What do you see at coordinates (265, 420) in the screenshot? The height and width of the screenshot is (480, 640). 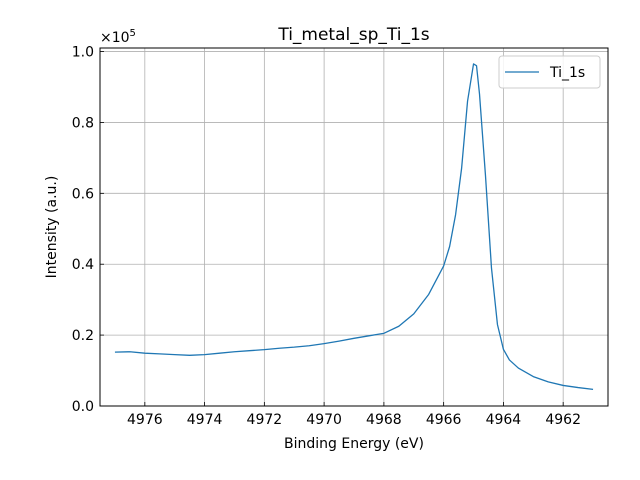 I see `x-tick-label: 4972` at bounding box center [265, 420].